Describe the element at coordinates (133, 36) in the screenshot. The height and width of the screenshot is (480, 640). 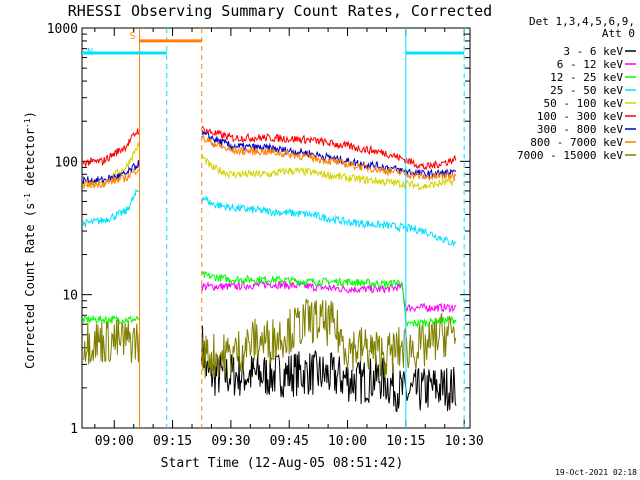
I see `flag-label-S: S` at that location.